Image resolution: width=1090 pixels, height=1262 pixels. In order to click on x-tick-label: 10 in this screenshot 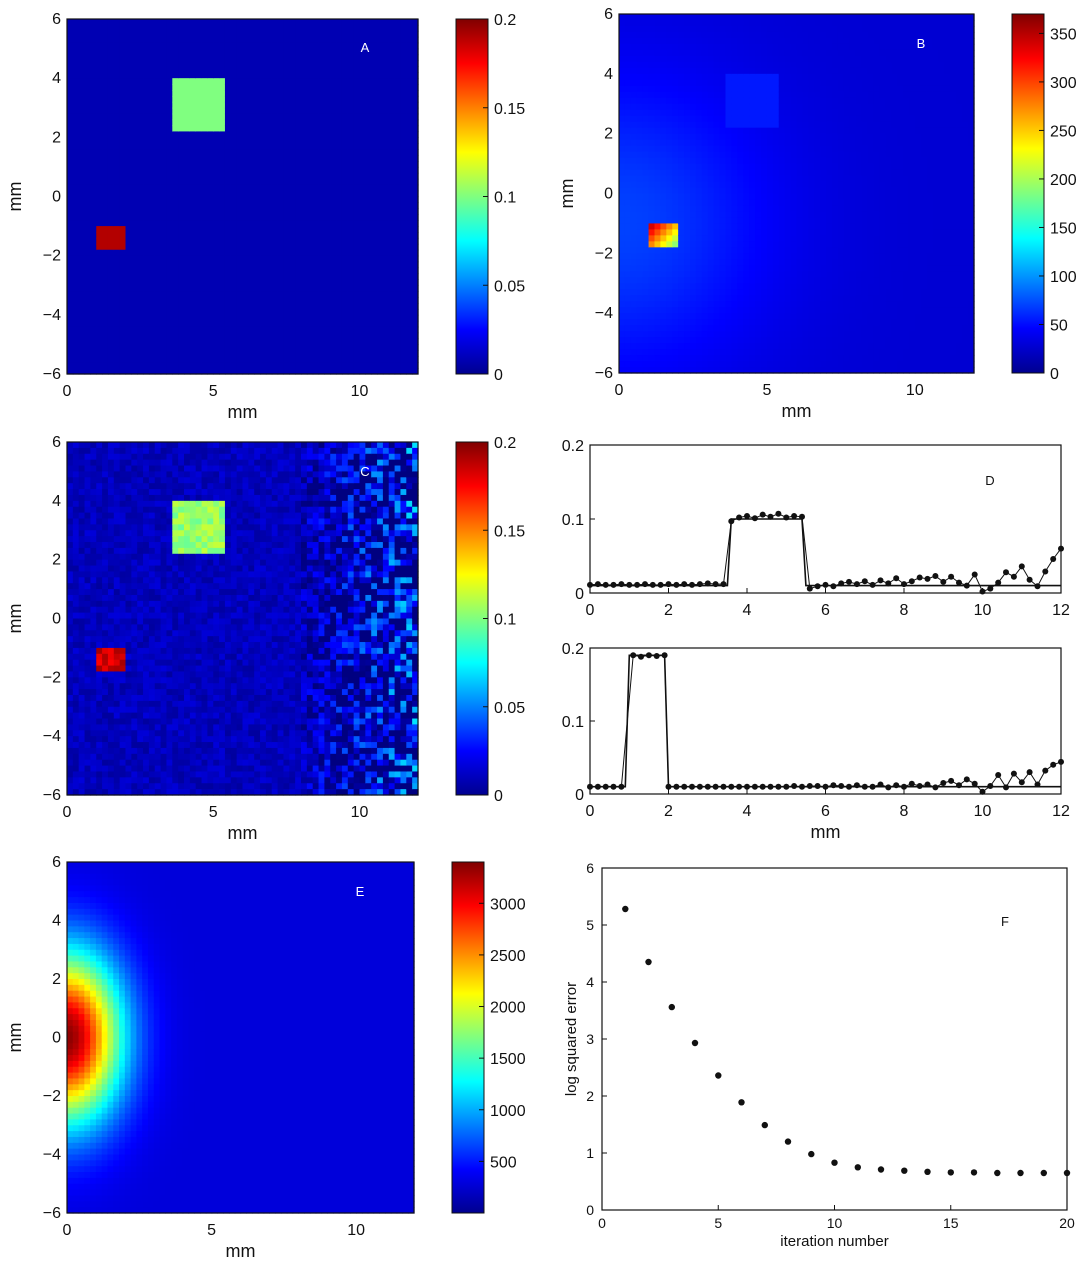, I will do `click(360, 391)`.